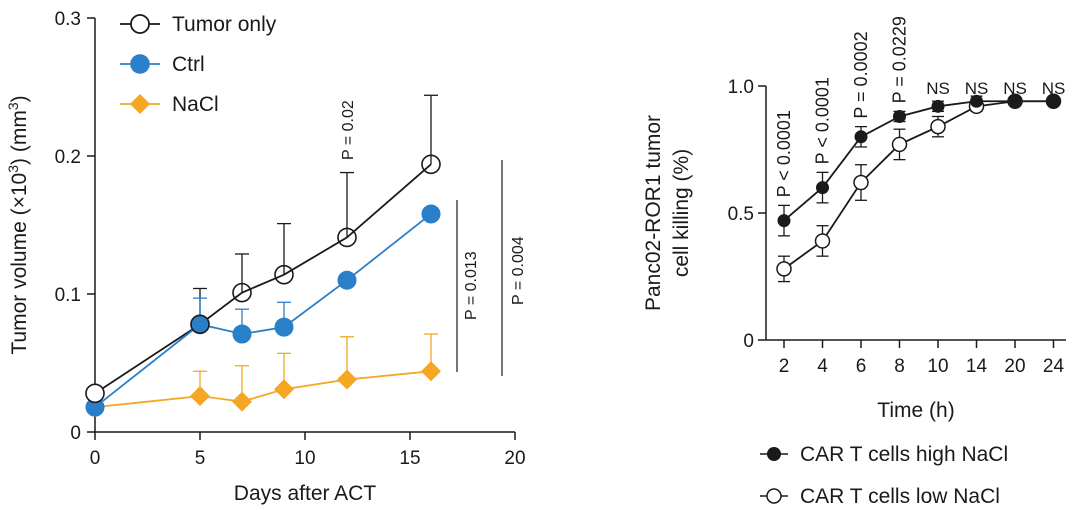 The height and width of the screenshot is (510, 1080). Describe the element at coordinates (741, 87) in the screenshot. I see `right-y-tick-label: 1.0` at that location.